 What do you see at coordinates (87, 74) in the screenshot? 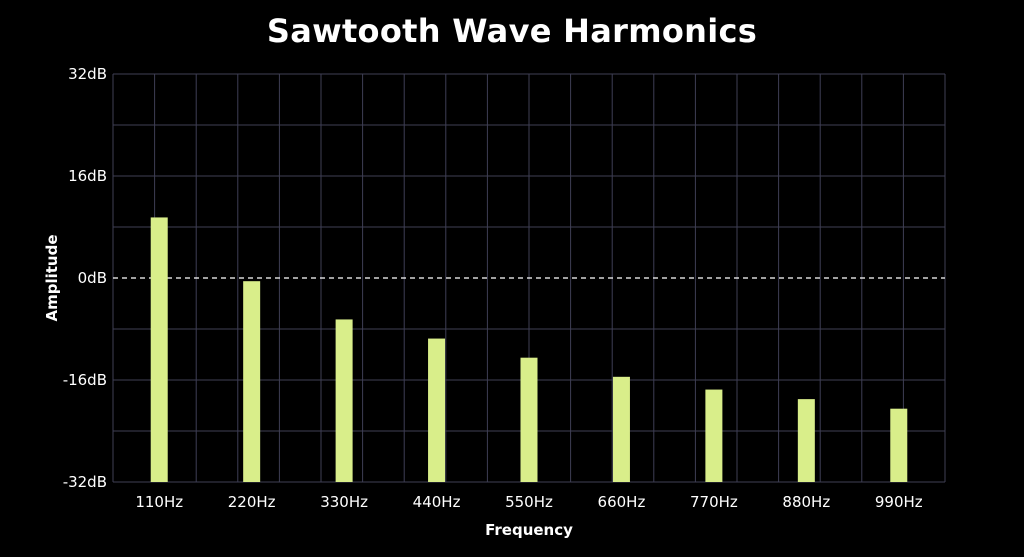
I see `y-tick-label: 32dB` at bounding box center [87, 74].